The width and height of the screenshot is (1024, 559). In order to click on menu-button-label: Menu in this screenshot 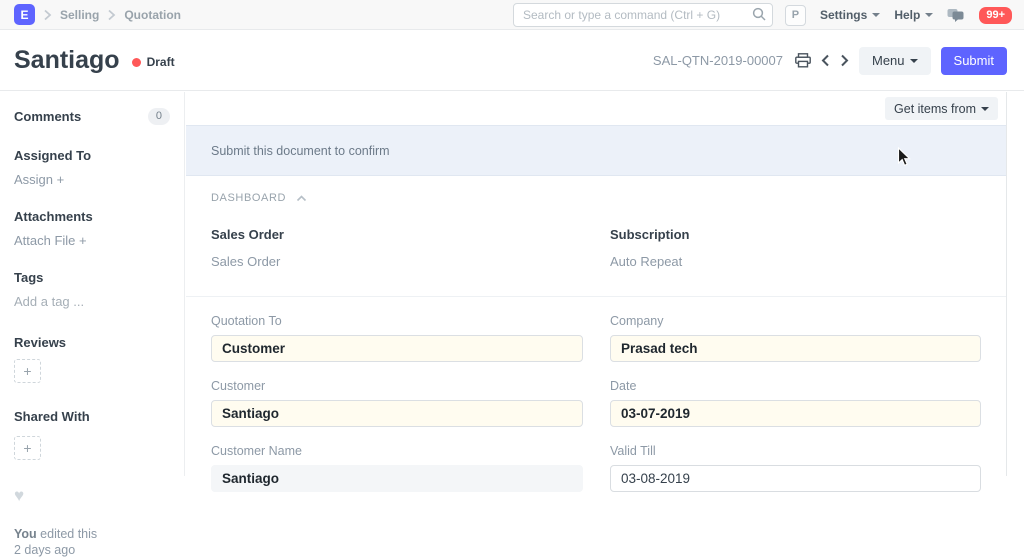, I will do `click(888, 60)`.